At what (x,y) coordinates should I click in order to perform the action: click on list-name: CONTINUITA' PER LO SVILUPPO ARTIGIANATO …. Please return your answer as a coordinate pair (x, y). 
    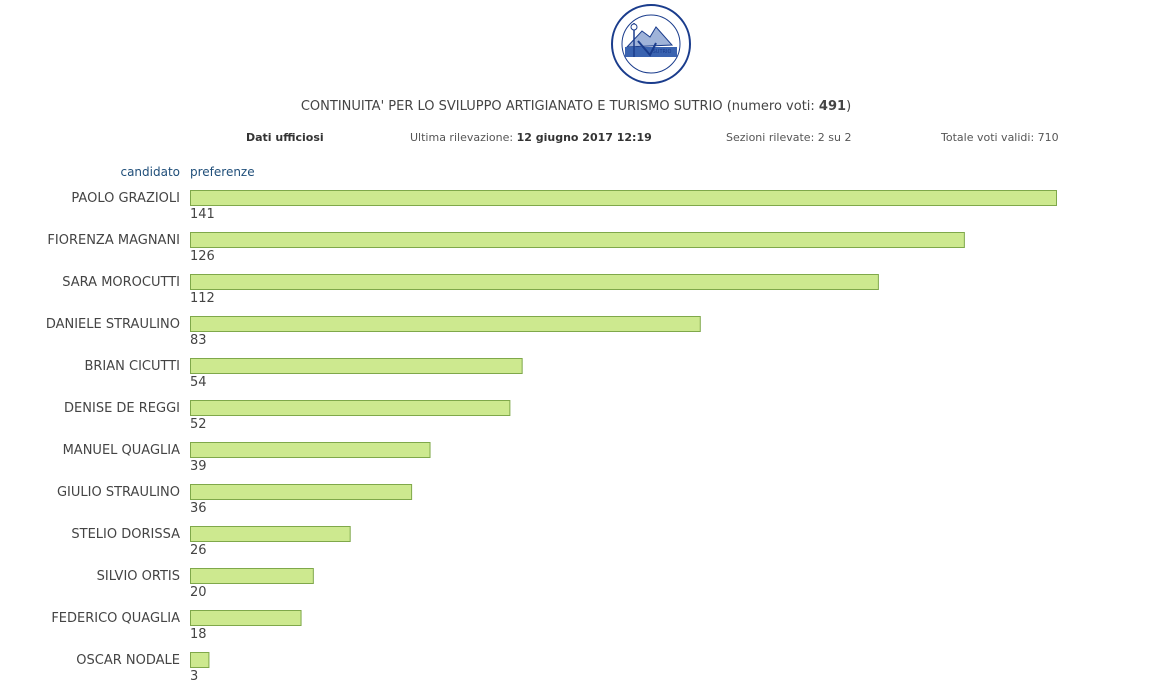
    Looking at the image, I should click on (511, 106).